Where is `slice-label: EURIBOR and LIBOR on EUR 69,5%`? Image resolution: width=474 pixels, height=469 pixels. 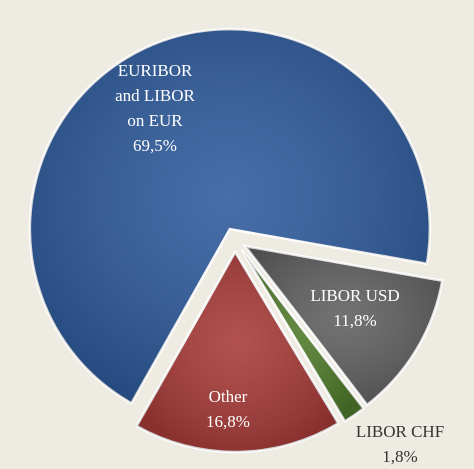
slice-label: EURIBOR and LIBOR on EUR 69,5% is located at coordinates (155, 108).